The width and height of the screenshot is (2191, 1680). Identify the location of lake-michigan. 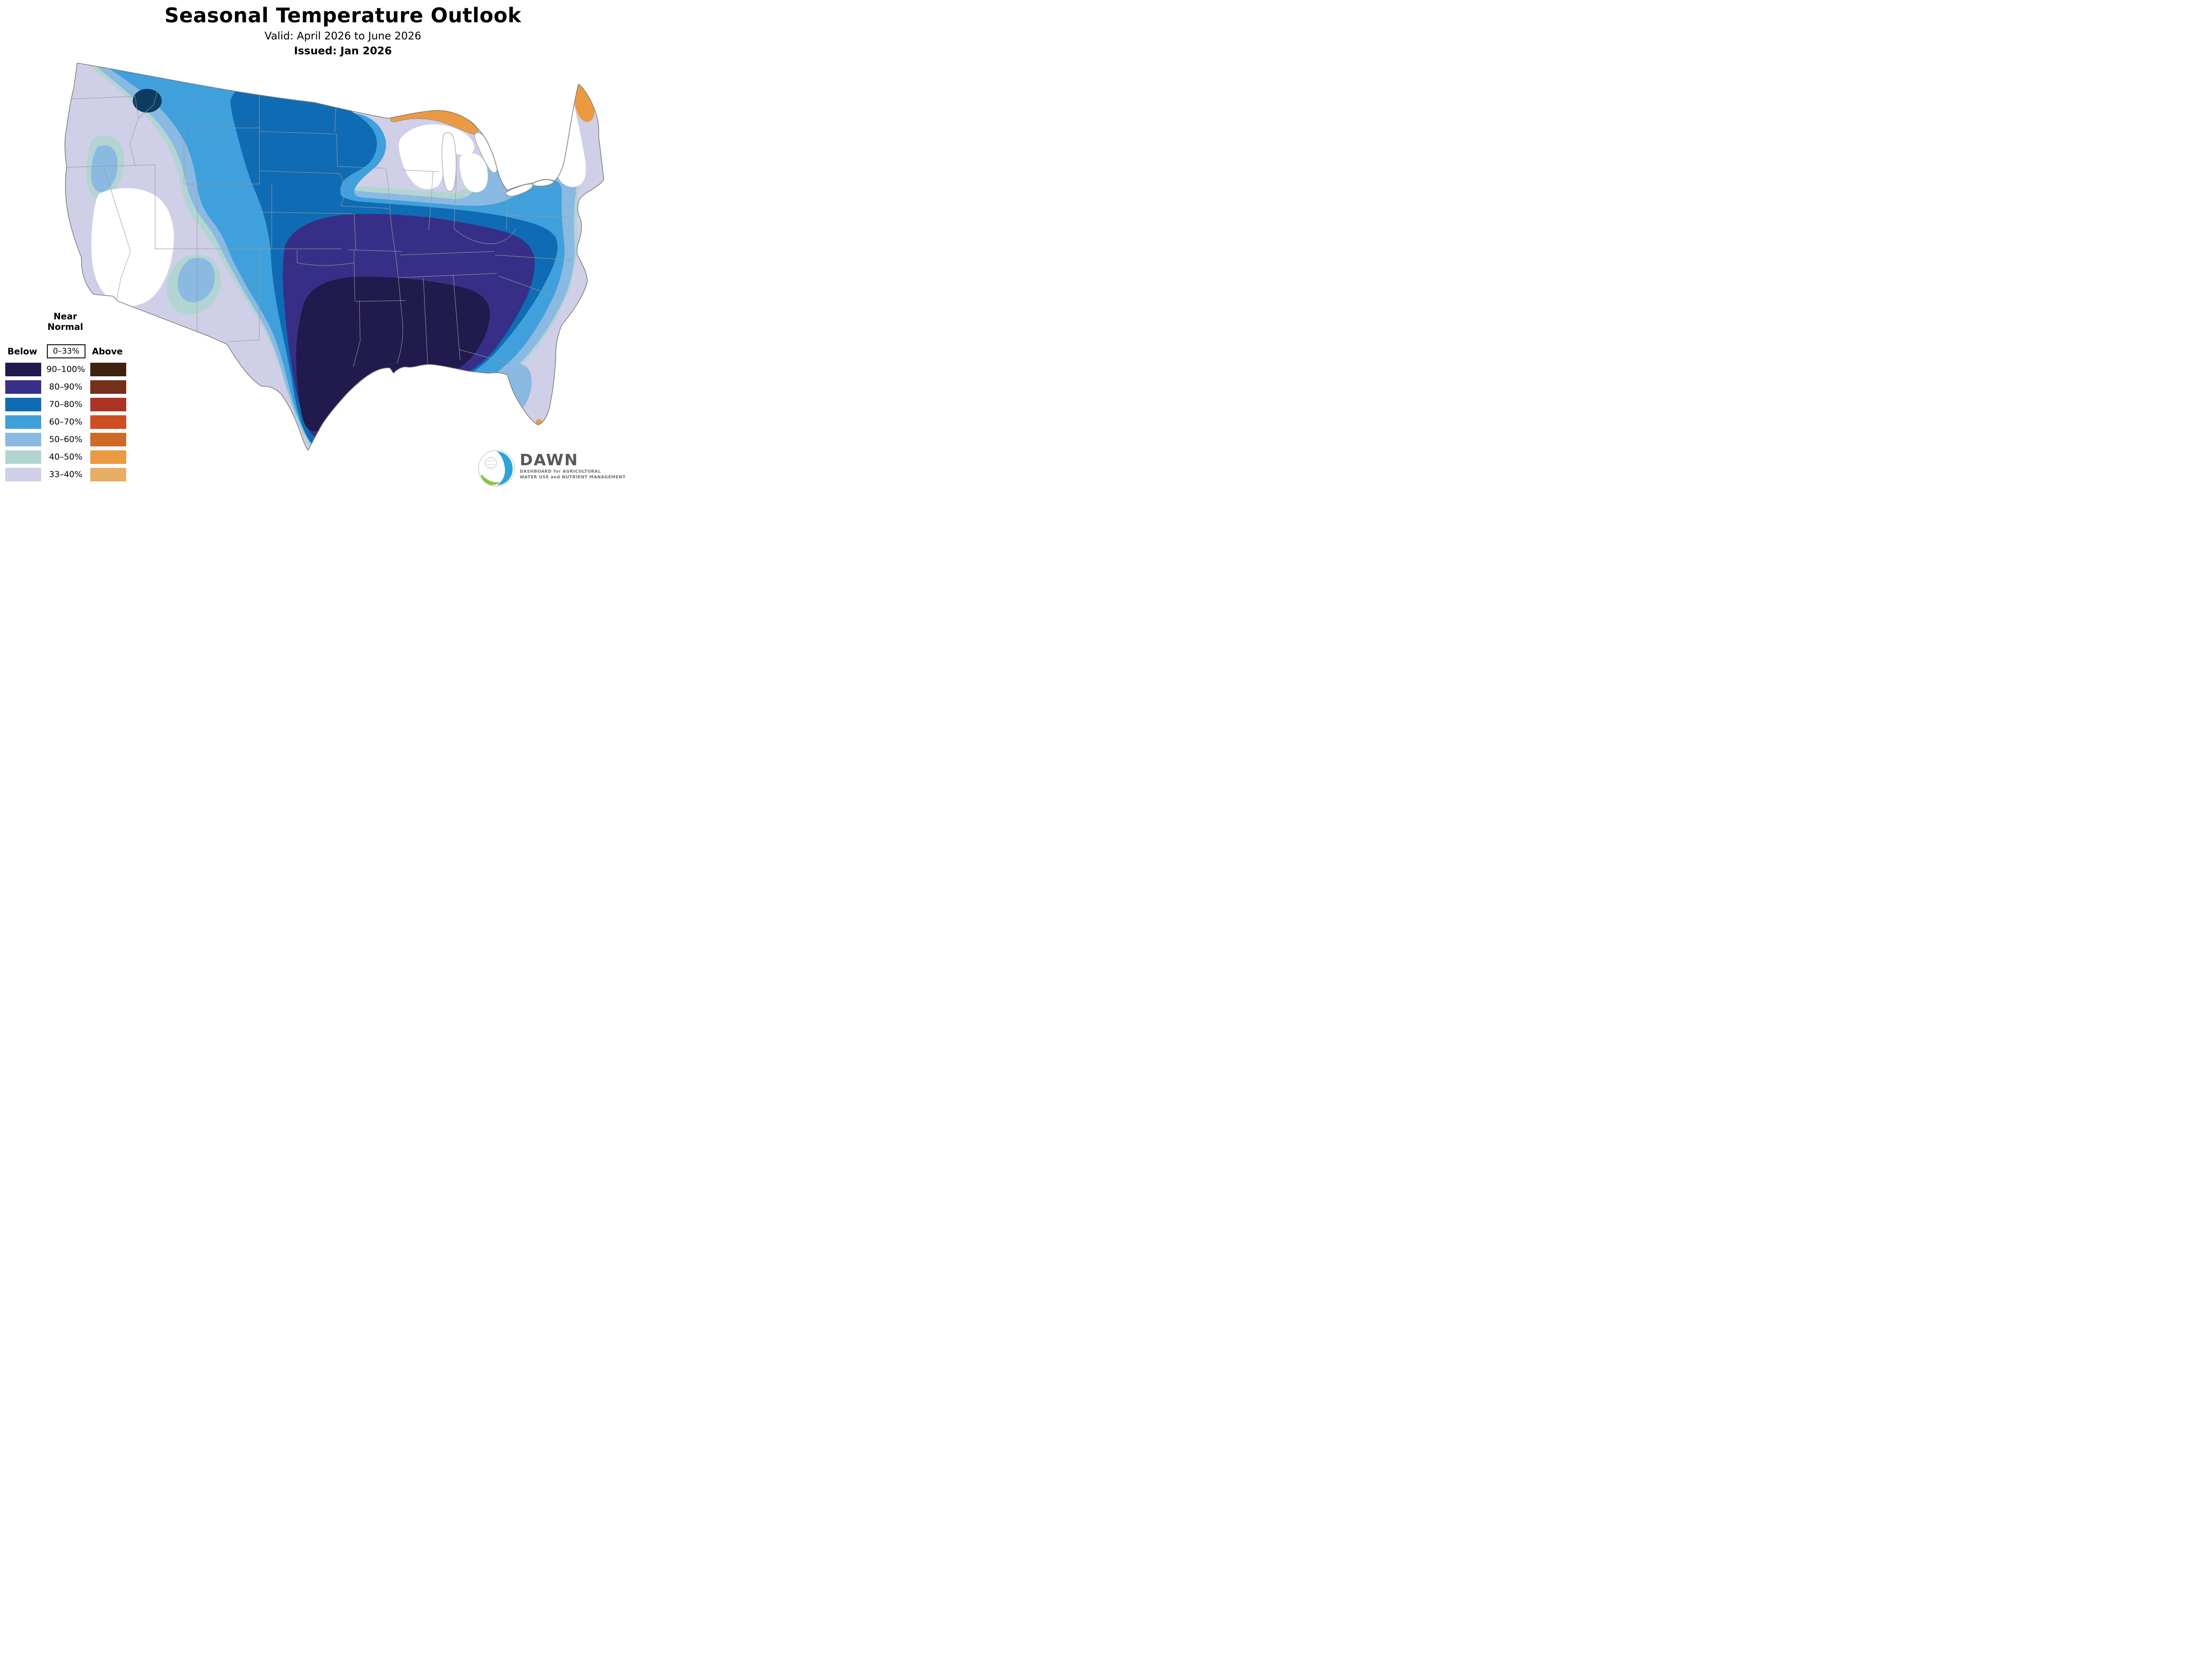
(449, 162).